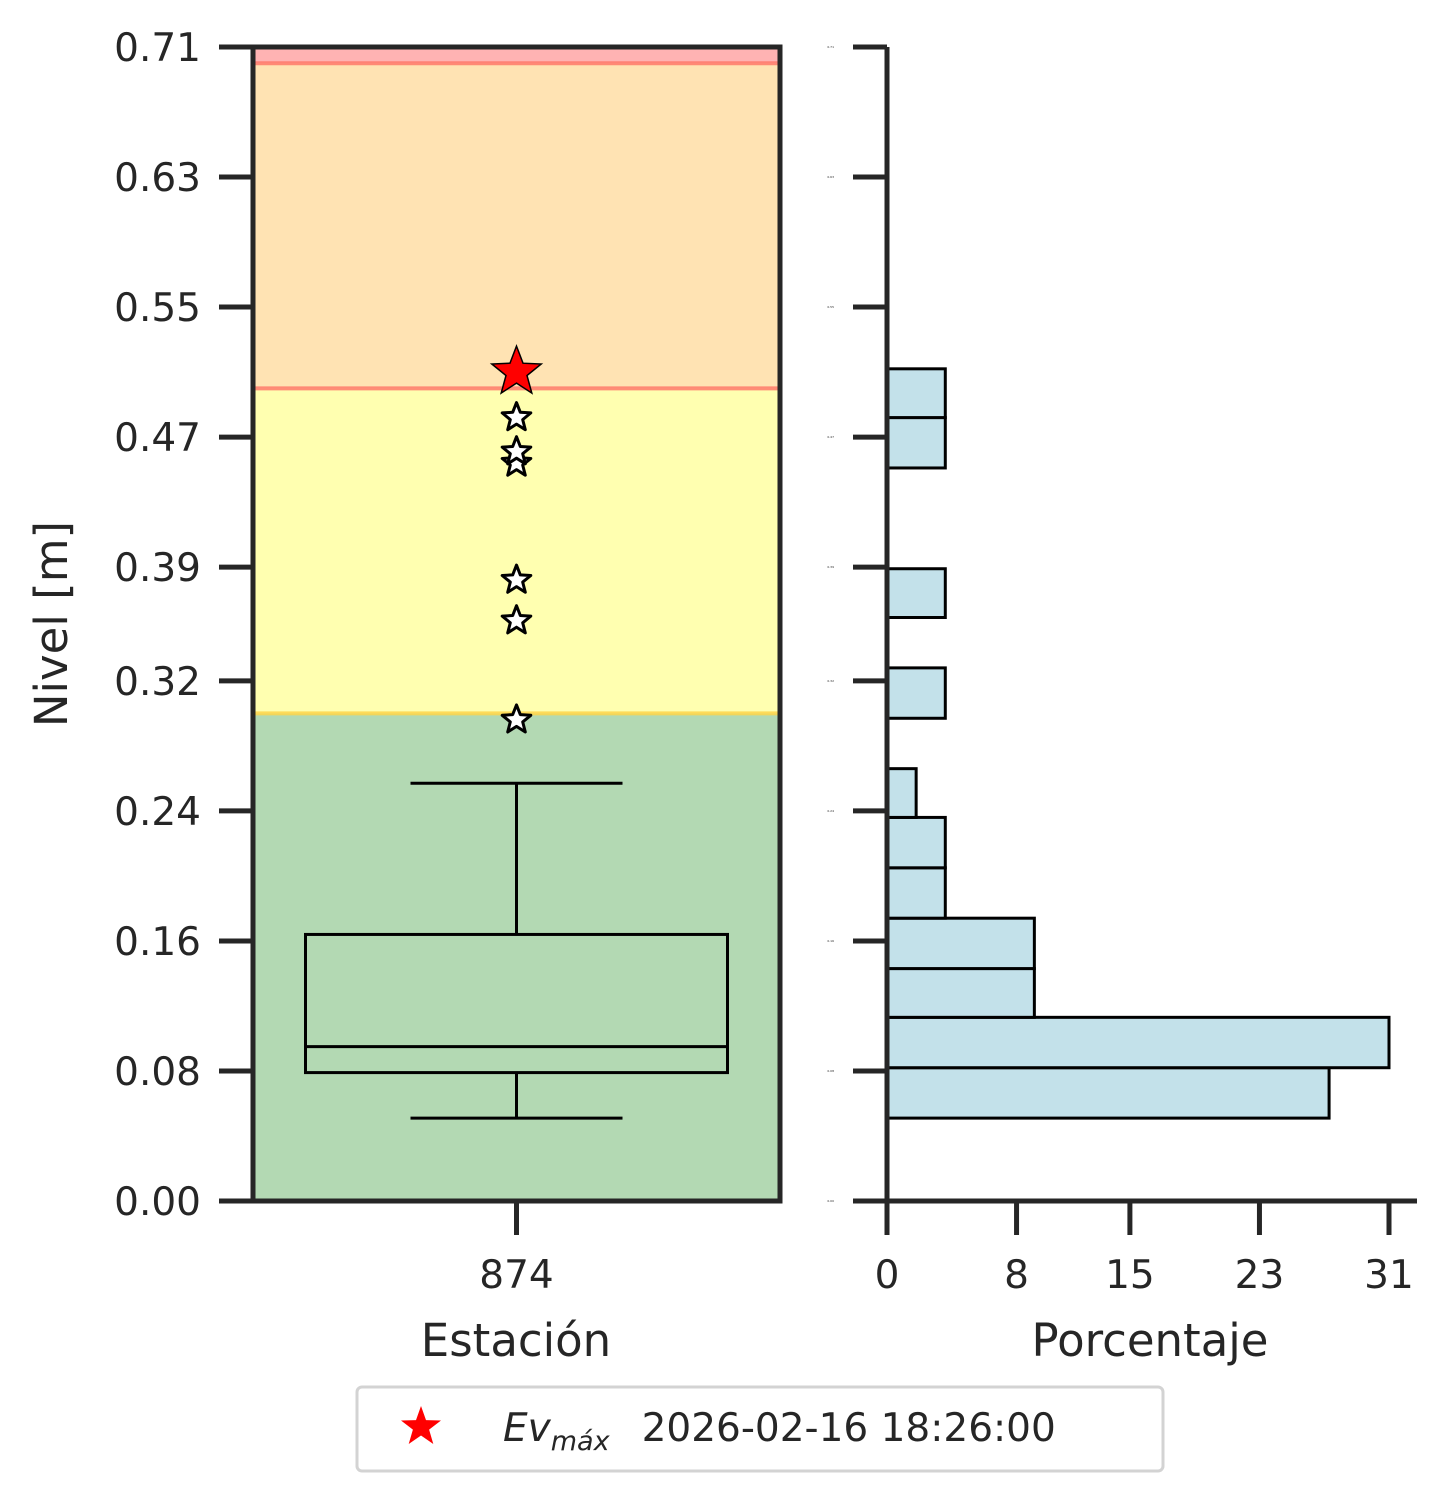 This screenshot has height=1499, width=1449. Describe the element at coordinates (157, 682) in the screenshot. I see `box-ytick-label-4: 0.32` at that location.